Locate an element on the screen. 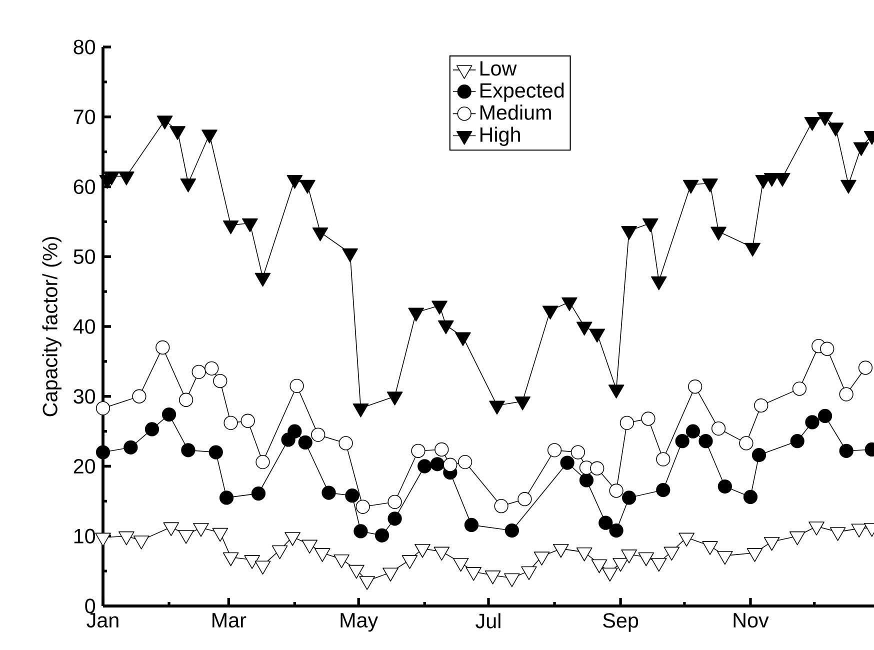 This screenshot has width=874, height=650. y-tick-label: 40 is located at coordinates (84, 326).